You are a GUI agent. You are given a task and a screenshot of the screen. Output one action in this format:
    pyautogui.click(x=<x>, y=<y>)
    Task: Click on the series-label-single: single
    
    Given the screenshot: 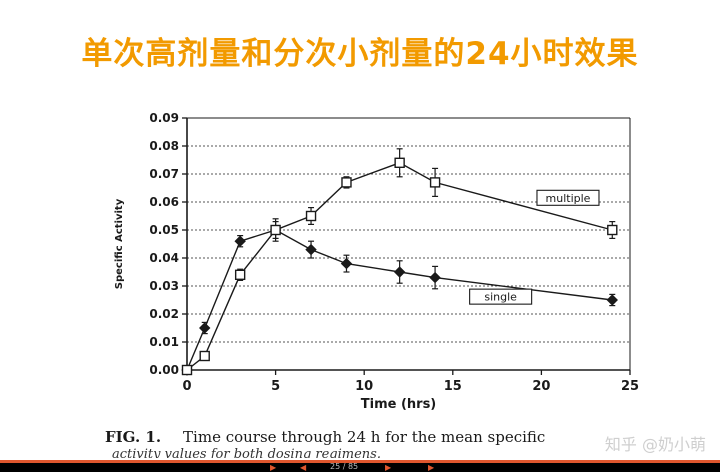 What is the action you would take?
    pyautogui.click(x=500, y=297)
    